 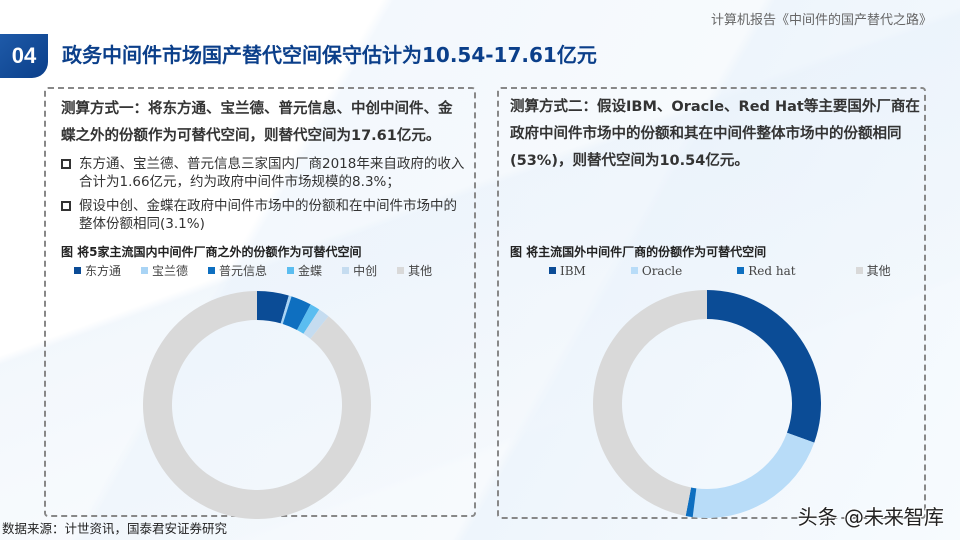 I want to click on chart-legend-domestic: 东方通 宝兰德 普元信息 金蝶 中创 其他, so click(x=263, y=270).